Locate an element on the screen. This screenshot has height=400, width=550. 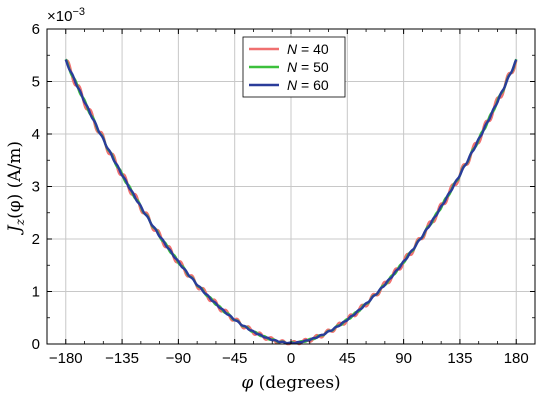
x-tick-label: 45 is located at coordinates (347, 358).